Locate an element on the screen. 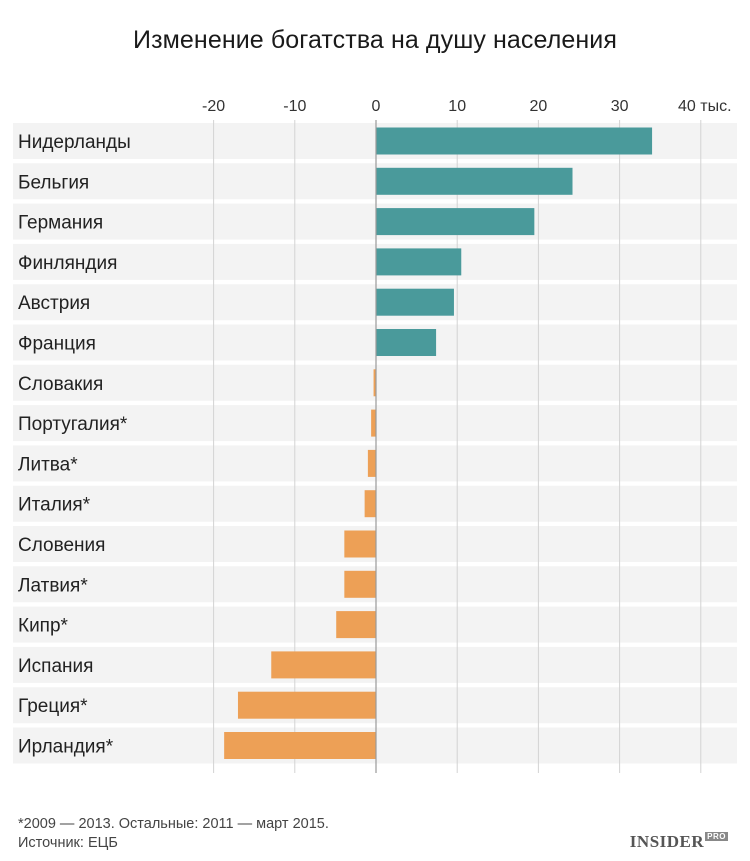  category-label: Бельгия is located at coordinates (53, 182).